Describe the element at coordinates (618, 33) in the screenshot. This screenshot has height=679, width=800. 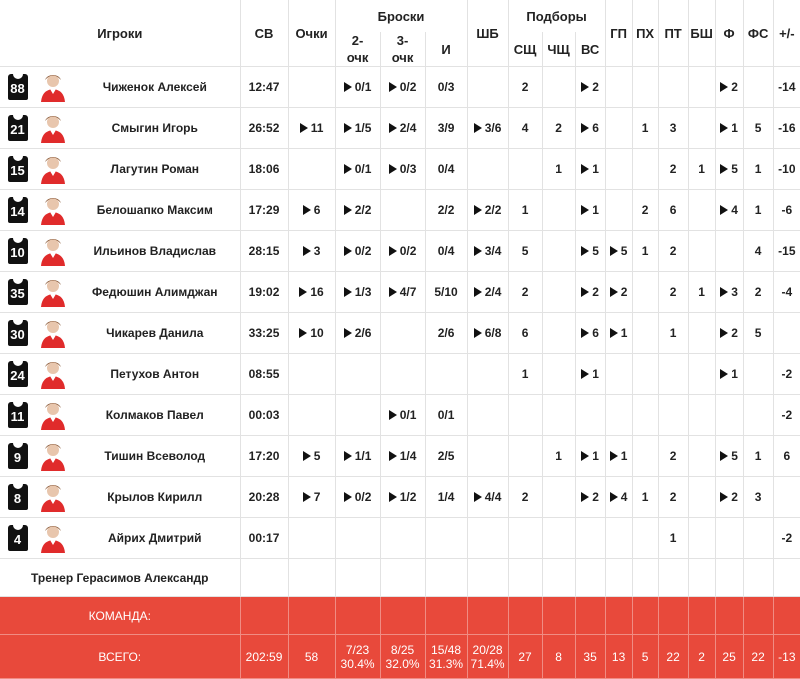
I see `header-cell: ГП` at that location.